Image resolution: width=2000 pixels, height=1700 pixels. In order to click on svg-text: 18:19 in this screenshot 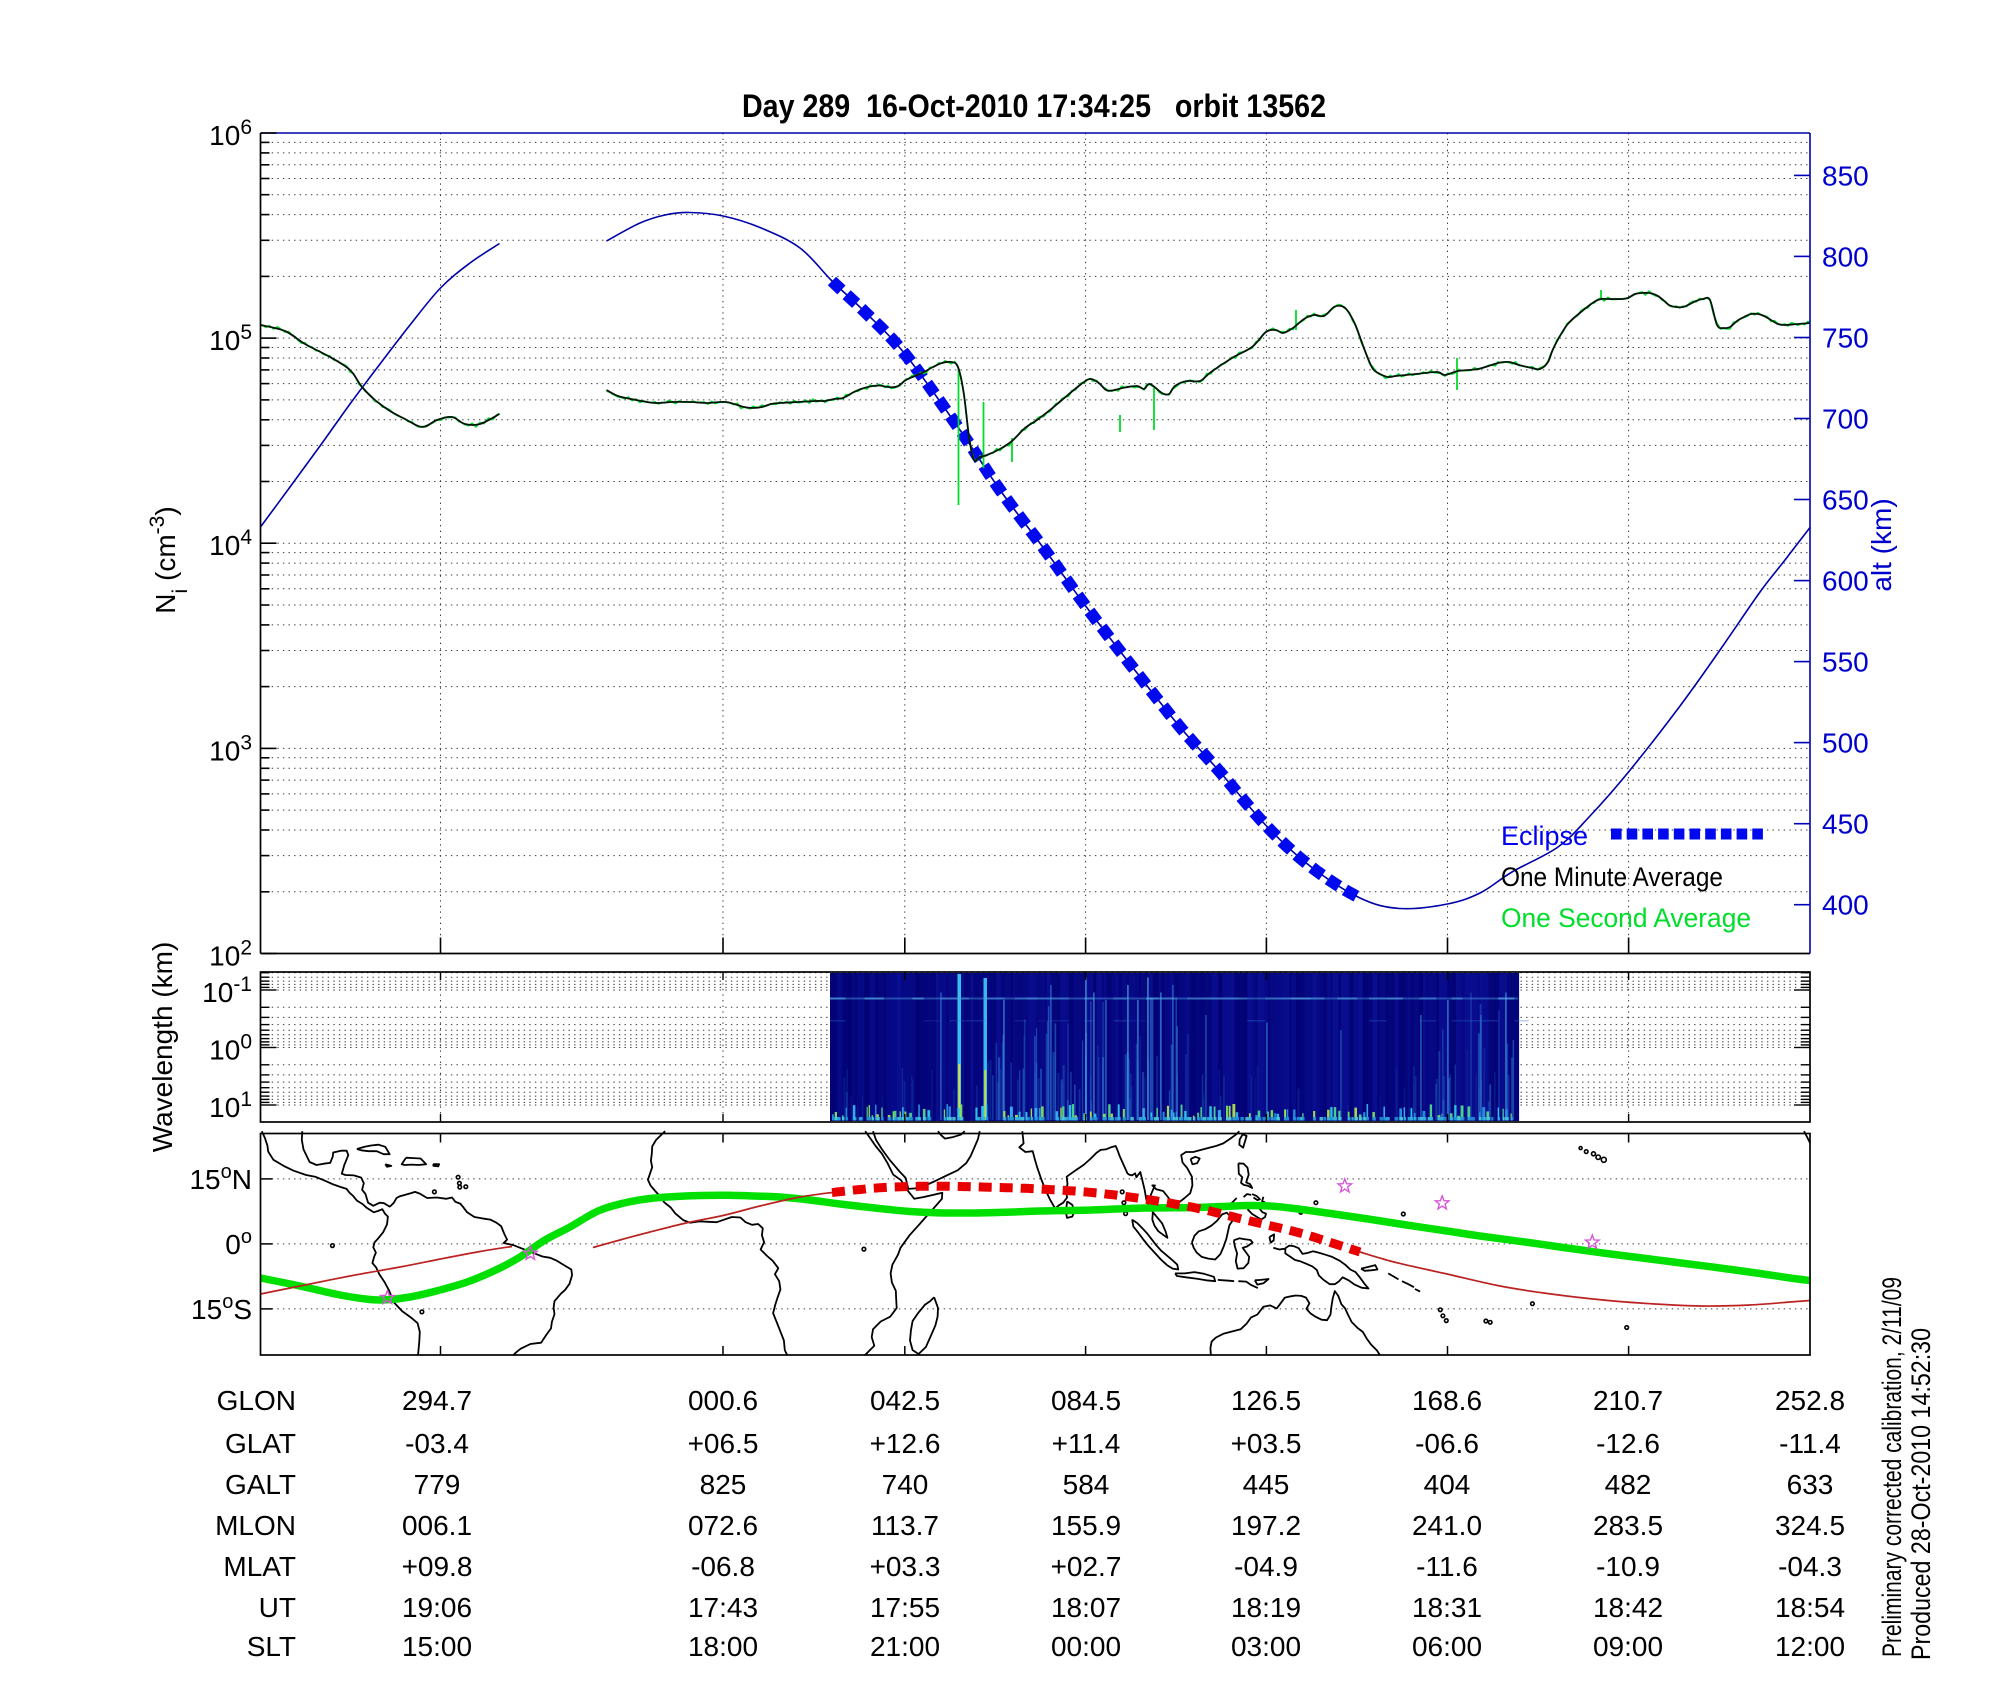, I will do `click(1266, 1607)`.